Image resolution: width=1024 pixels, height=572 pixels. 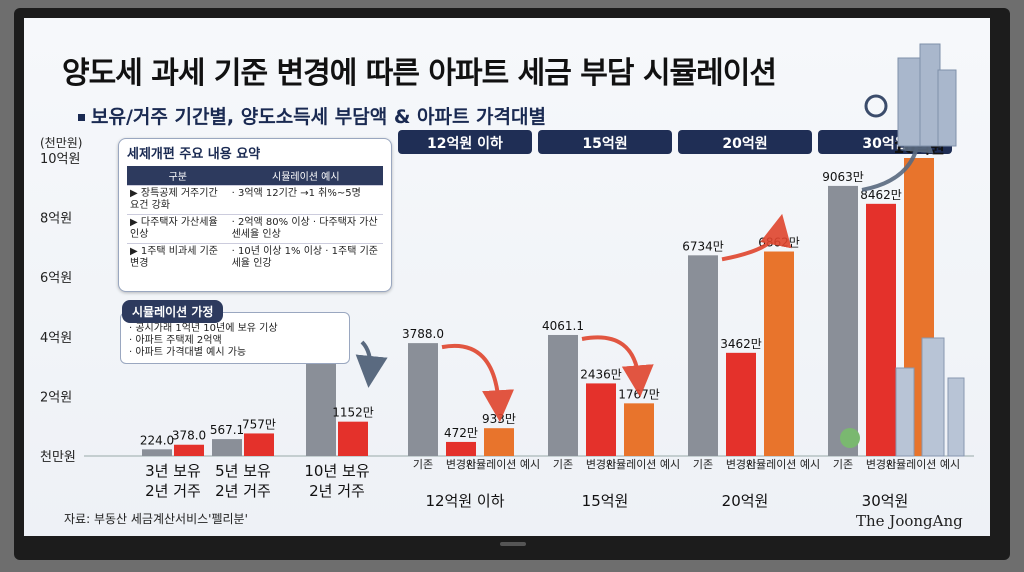 What do you see at coordinates (178, 257) in the screenshot?
I see `summary-row-label: ▶ 1주택 비과세 기준 변경` at bounding box center [178, 257].